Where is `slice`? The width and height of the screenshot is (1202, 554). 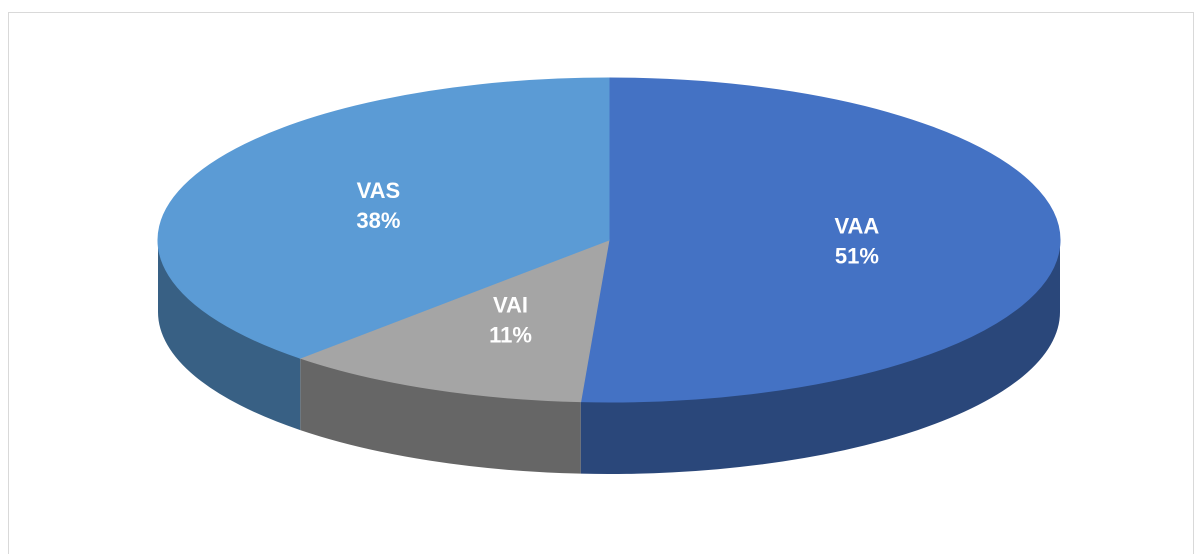 slice is located at coordinates (454, 321).